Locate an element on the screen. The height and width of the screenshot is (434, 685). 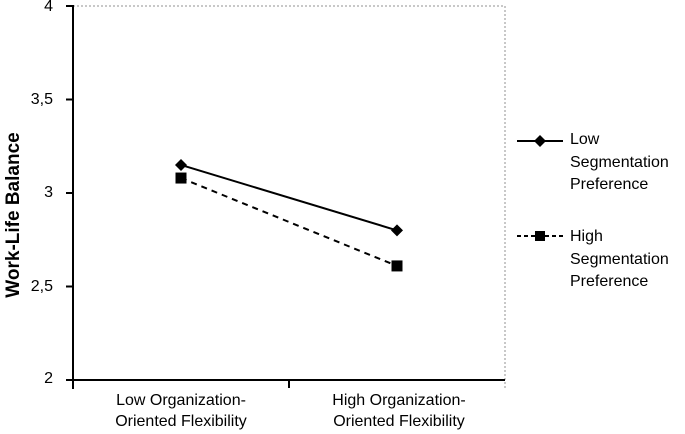
y-tick-label-3: 3 is located at coordinates (48, 192).